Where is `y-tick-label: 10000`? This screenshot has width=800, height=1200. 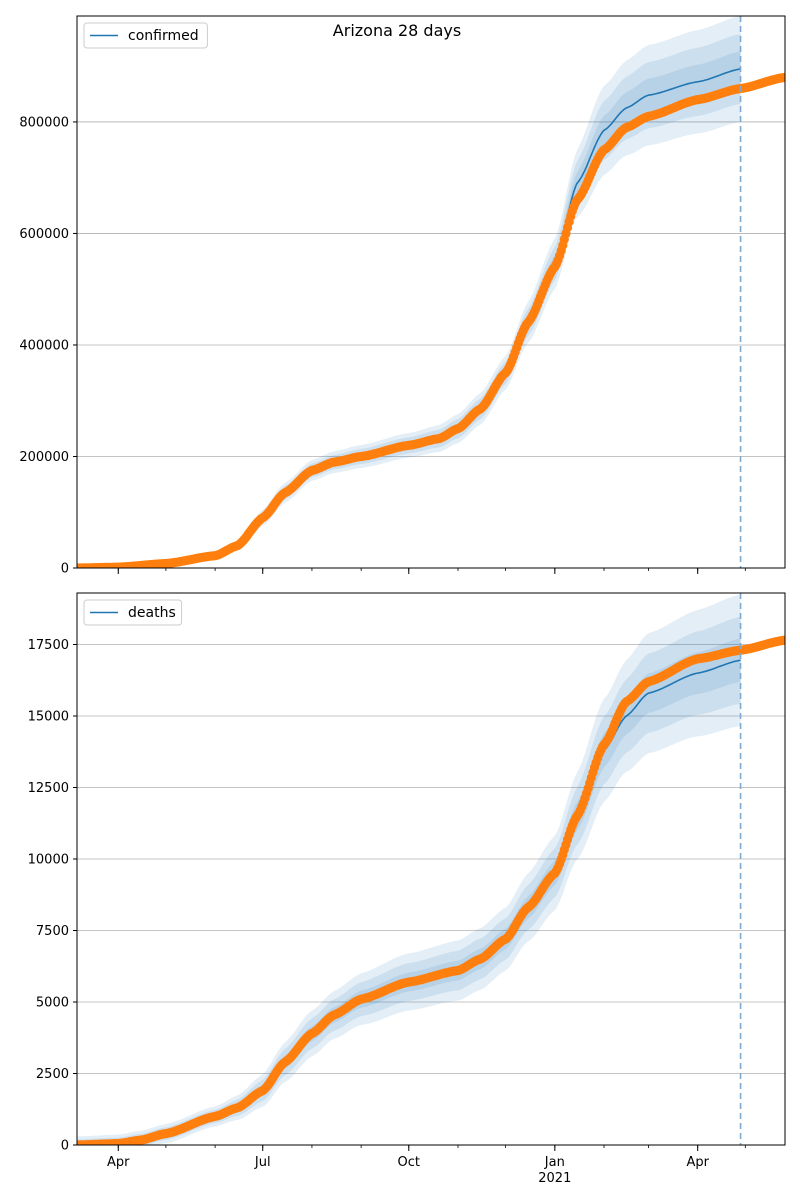 y-tick-label: 10000 is located at coordinates (48, 859).